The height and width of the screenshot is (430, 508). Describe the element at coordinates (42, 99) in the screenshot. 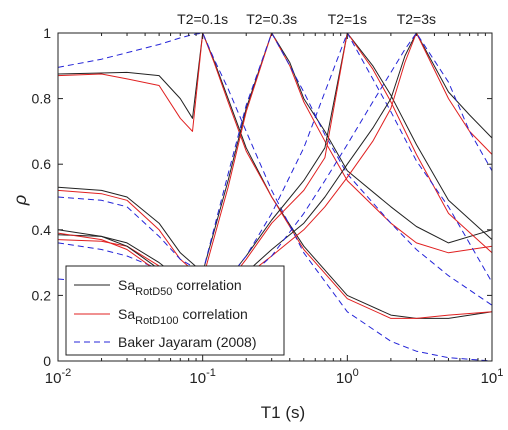

I see `y-tick-label: 0.8` at that location.